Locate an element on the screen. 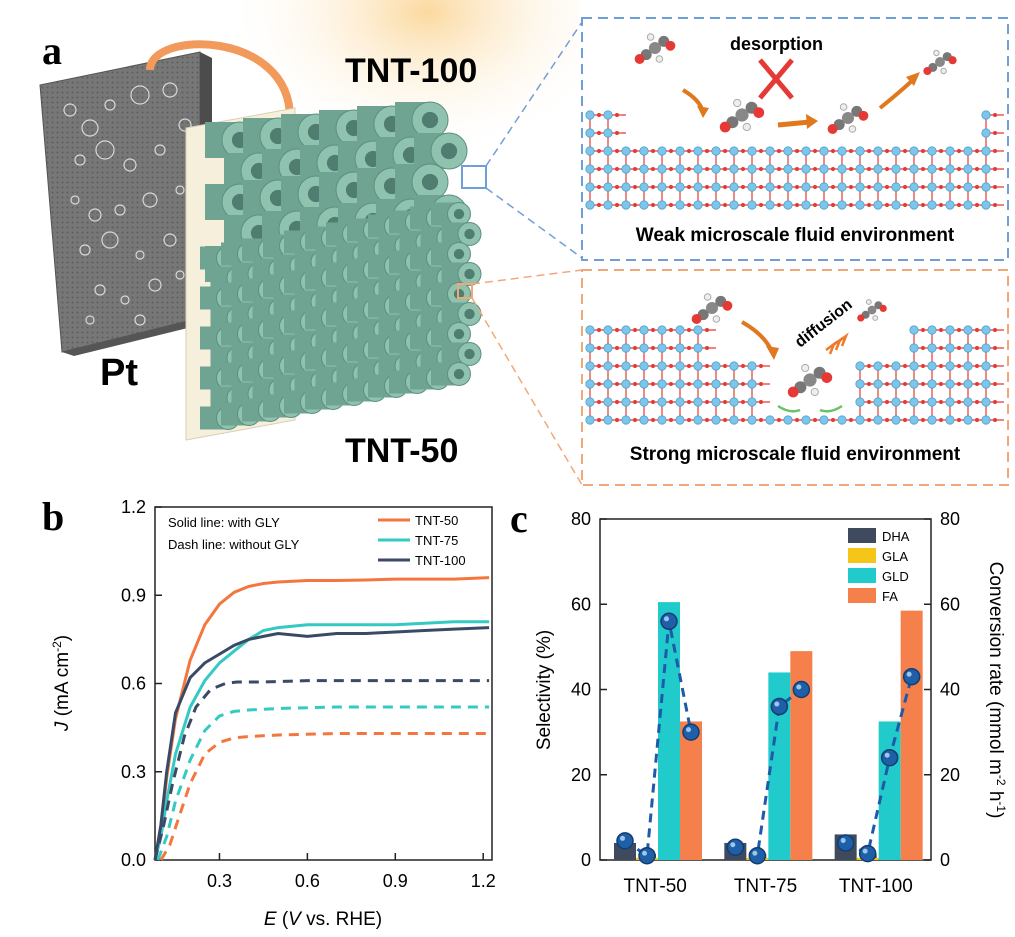  legend: DHA GLA GLD FA is located at coordinates (879, 566).